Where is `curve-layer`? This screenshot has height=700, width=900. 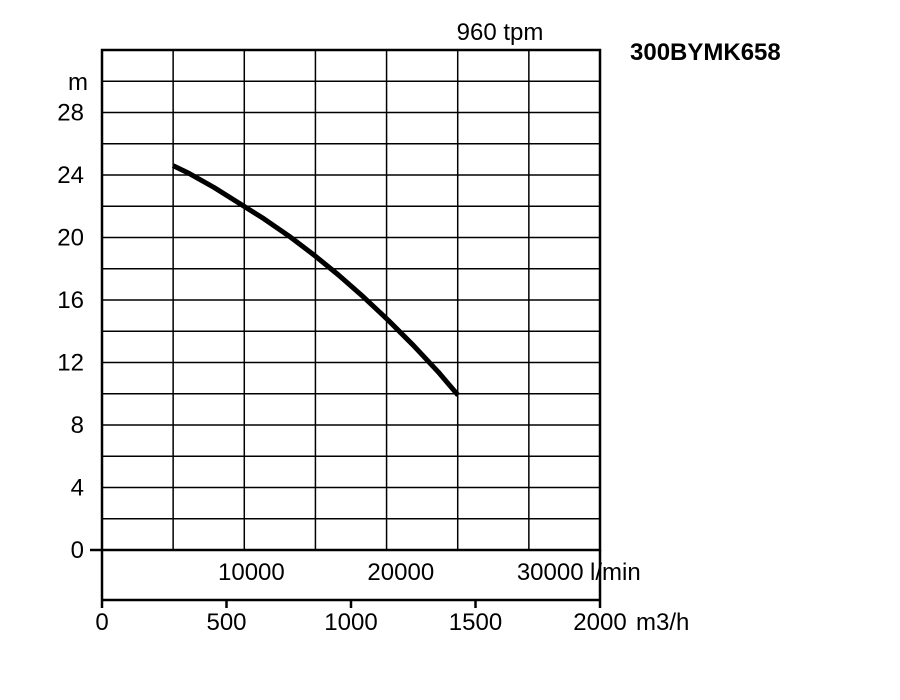 curve-layer is located at coordinates (316, 280).